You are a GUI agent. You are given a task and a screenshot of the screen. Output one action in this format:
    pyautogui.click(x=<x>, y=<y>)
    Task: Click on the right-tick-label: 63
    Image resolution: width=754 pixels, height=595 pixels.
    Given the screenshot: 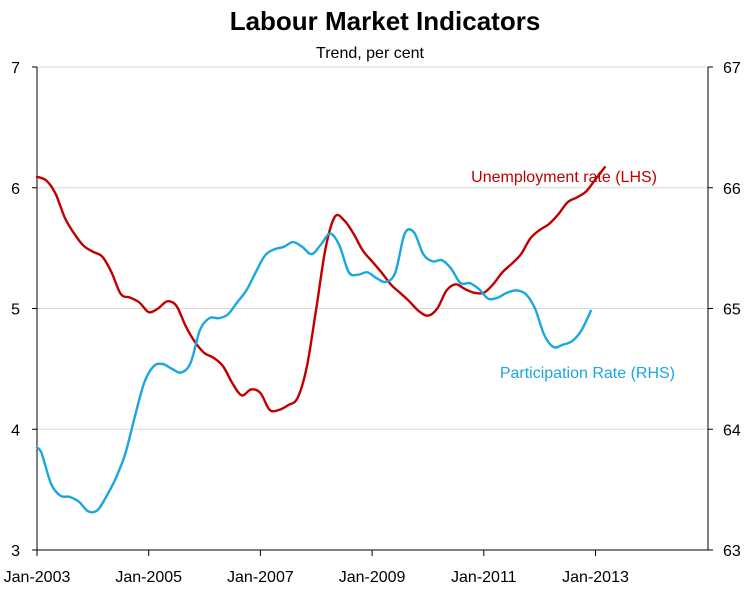 What is the action you would take?
    pyautogui.click(x=732, y=551)
    